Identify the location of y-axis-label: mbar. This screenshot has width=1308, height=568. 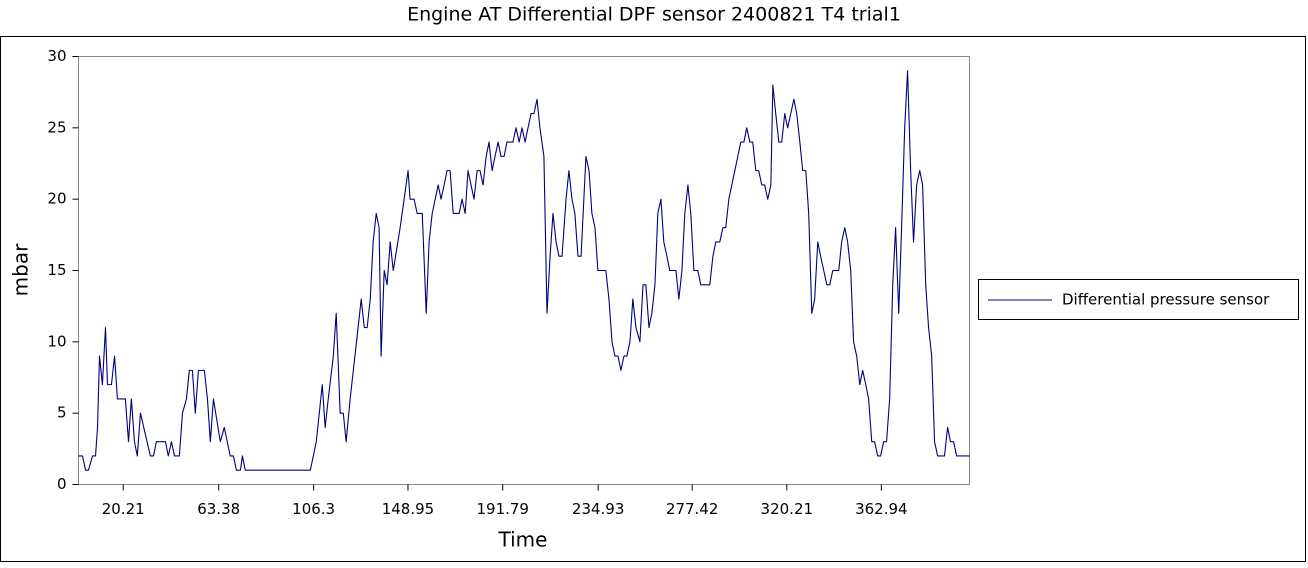
(21, 269).